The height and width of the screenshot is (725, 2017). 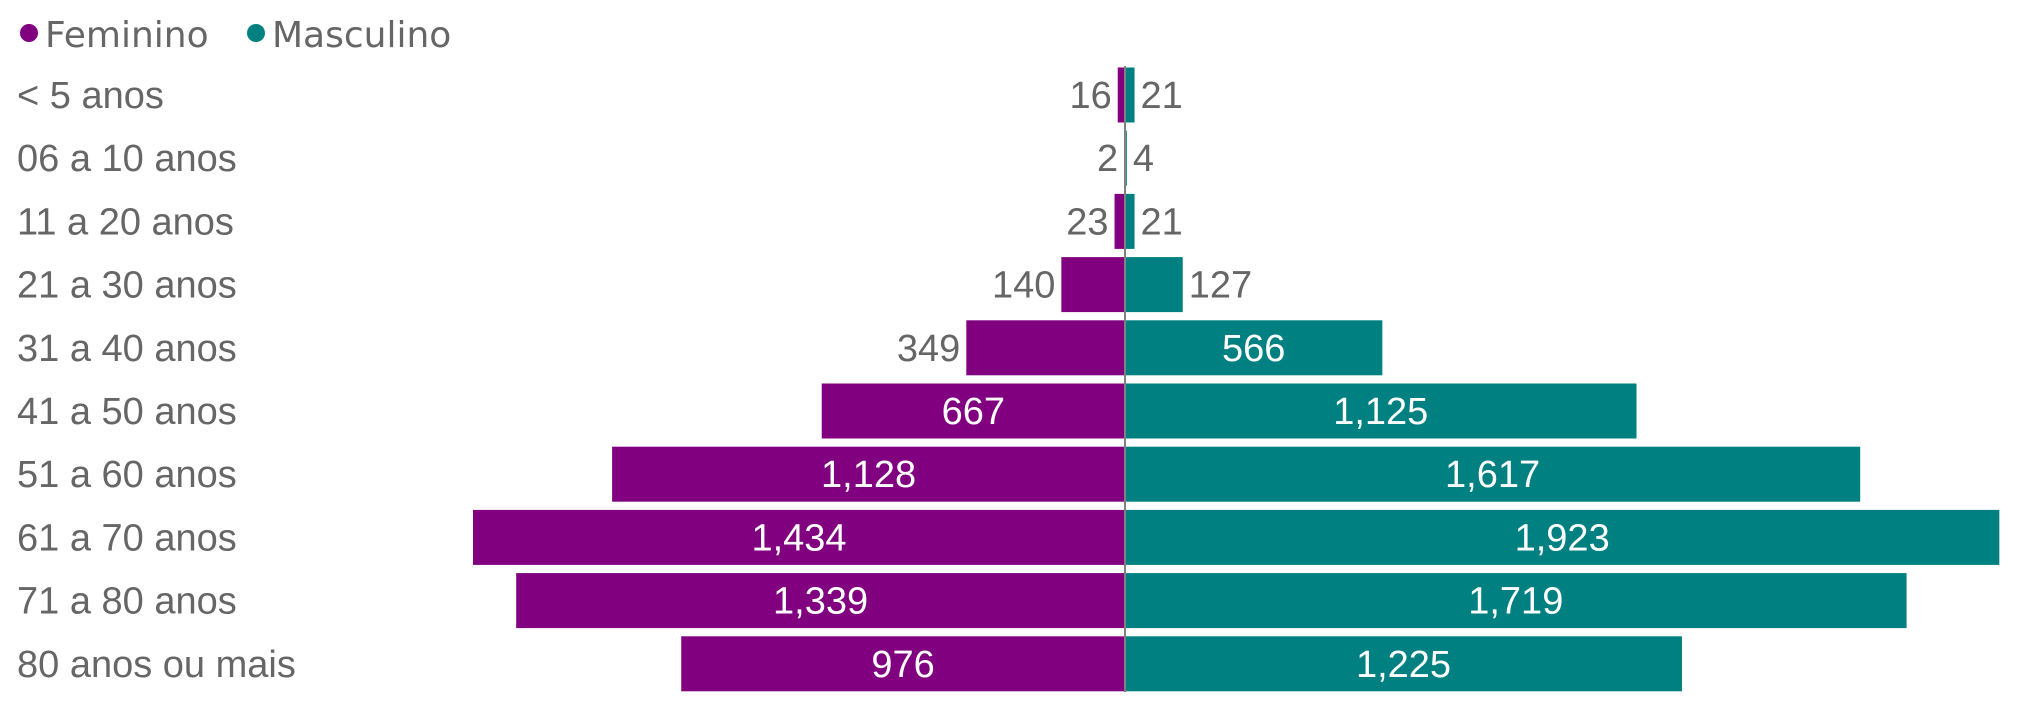 What do you see at coordinates (90, 96) in the screenshot?
I see `category-label-5-anos: < 5 anos` at bounding box center [90, 96].